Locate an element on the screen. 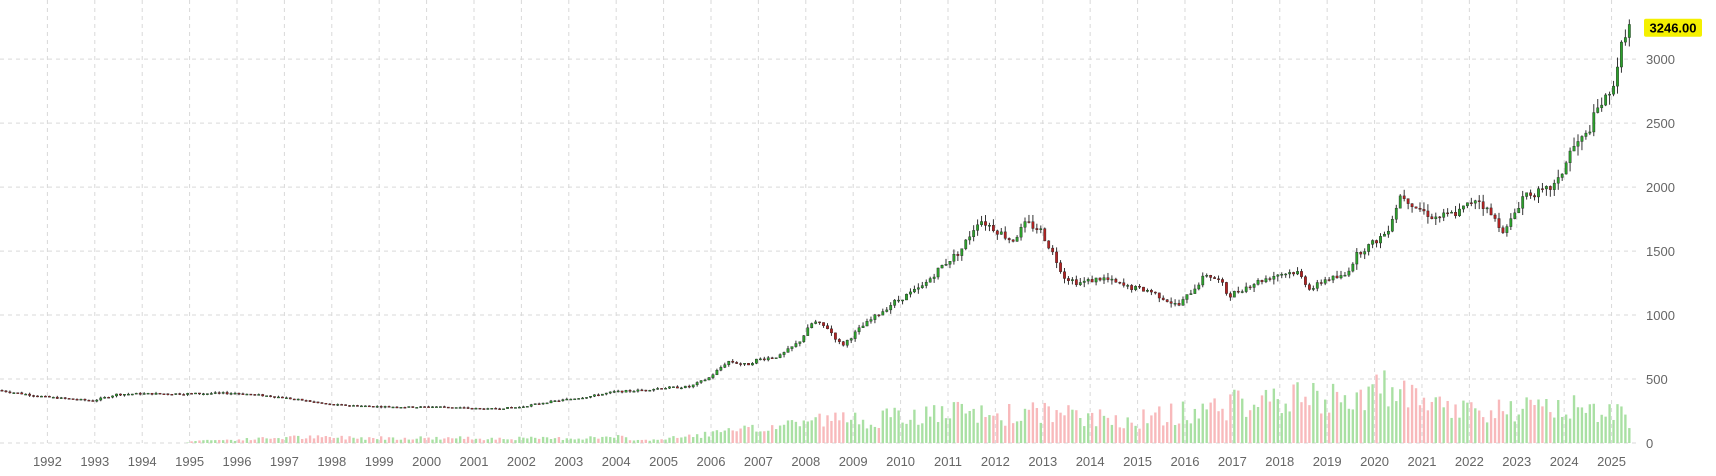 The image size is (1716, 476). last-price-label: 3246.00 is located at coordinates (1673, 28).